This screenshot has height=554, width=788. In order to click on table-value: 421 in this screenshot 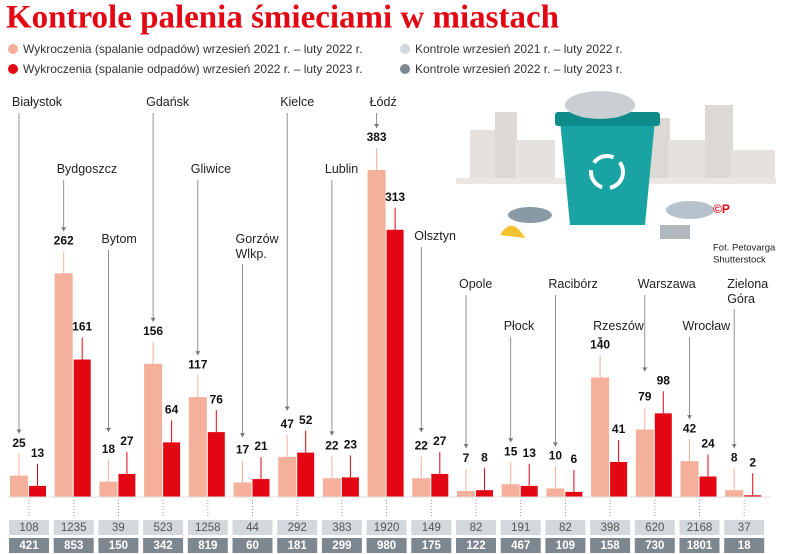, I will do `click(29, 546)`.